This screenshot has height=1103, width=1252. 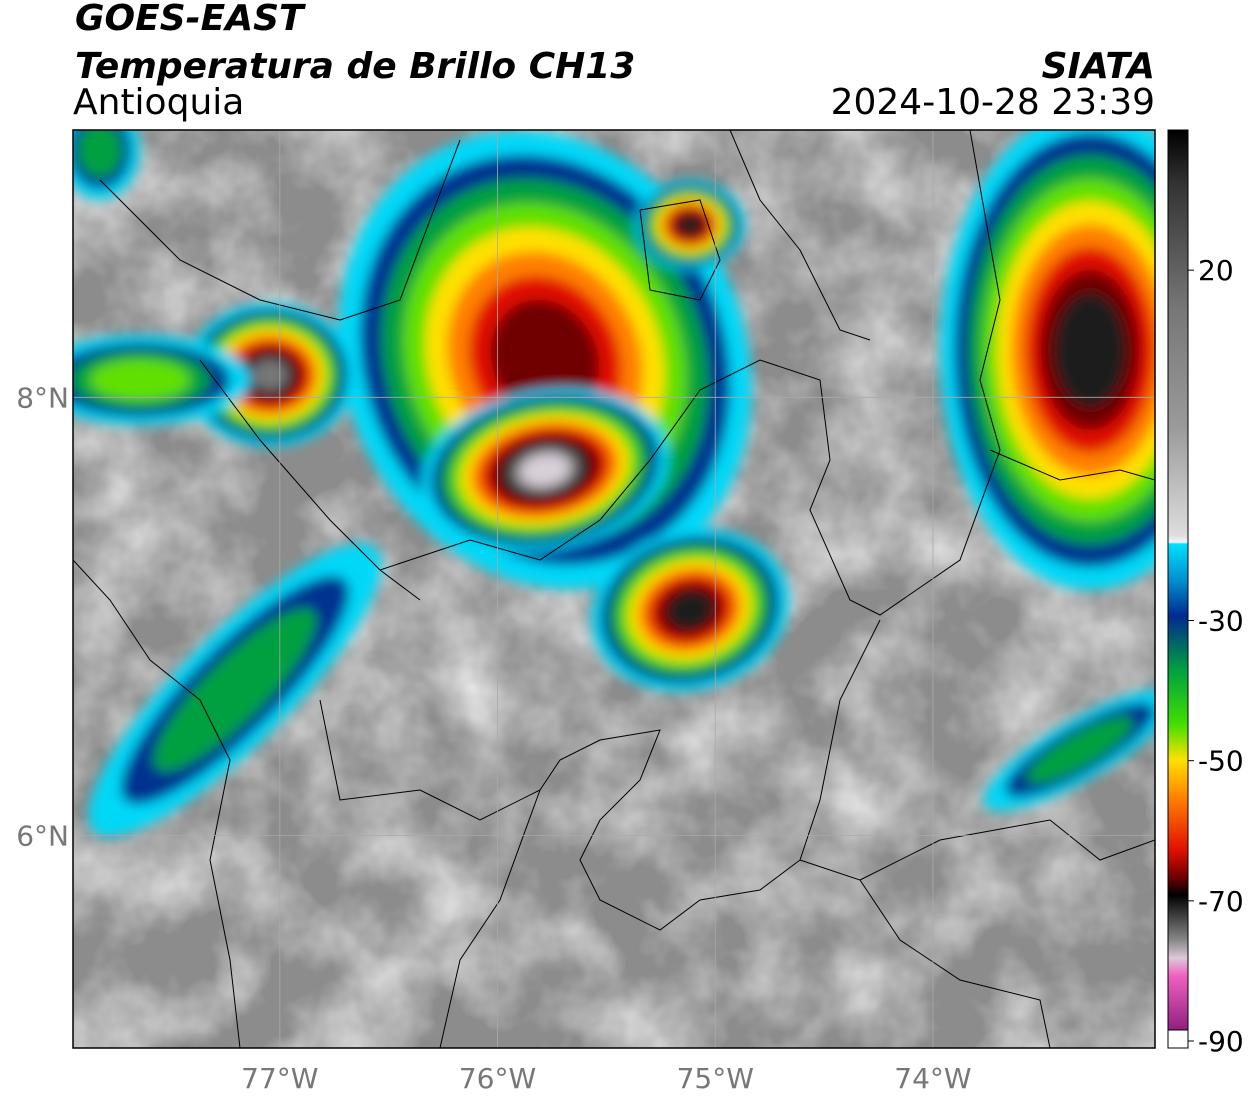 I want to click on colorbar-tick-label: -50, so click(x=1221, y=761).